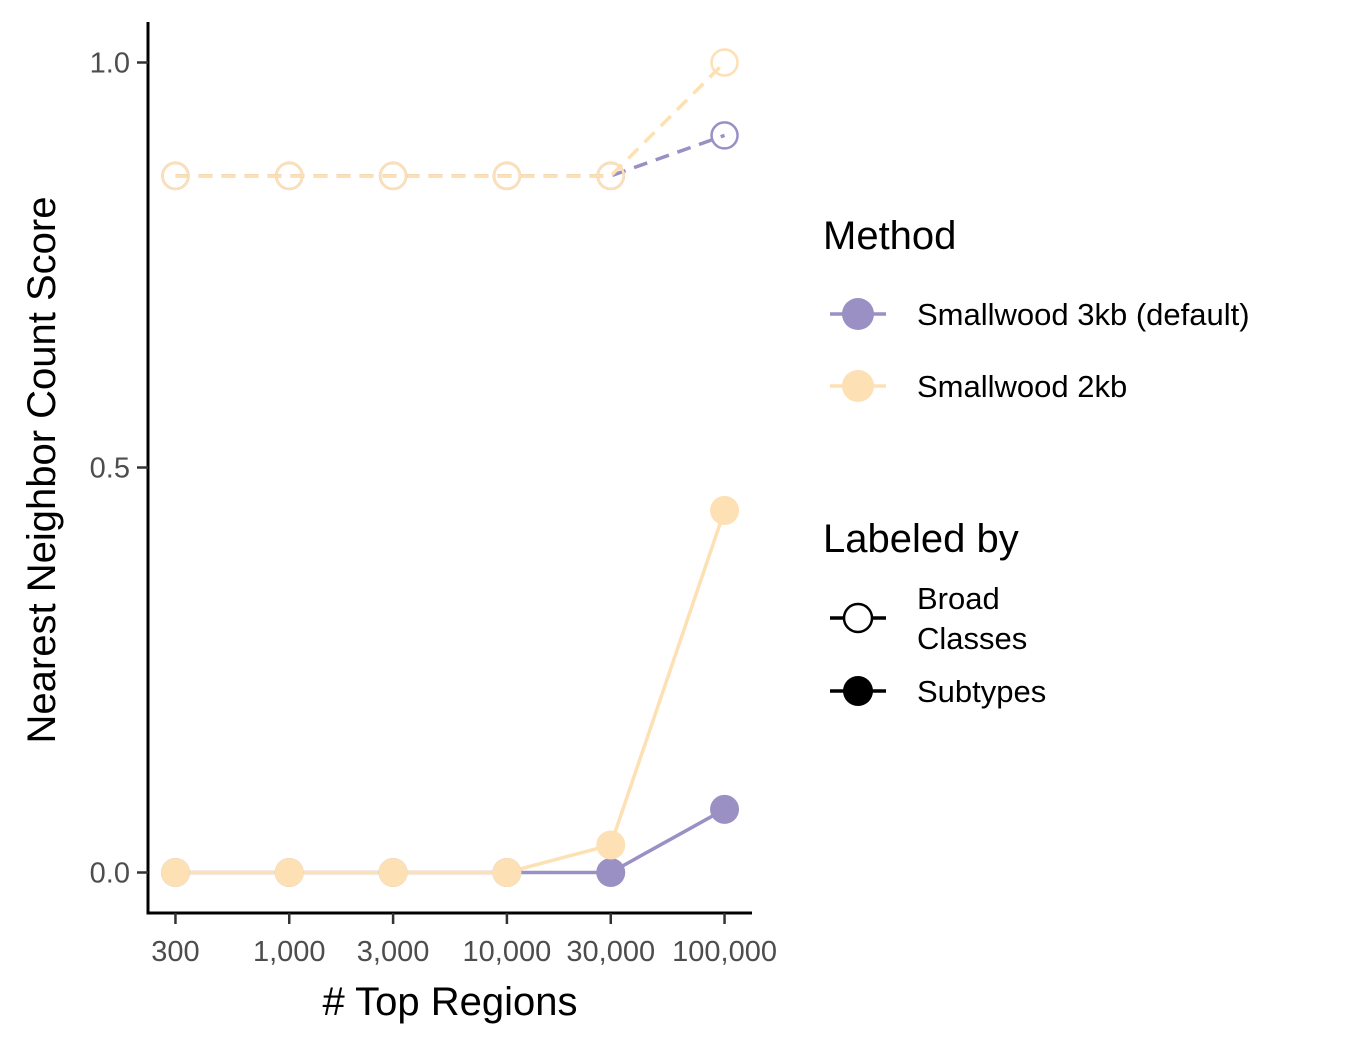 The width and height of the screenshot is (1350, 1050). I want to click on y-axis: 0.0 0.5 1.0, so click(120, 468).